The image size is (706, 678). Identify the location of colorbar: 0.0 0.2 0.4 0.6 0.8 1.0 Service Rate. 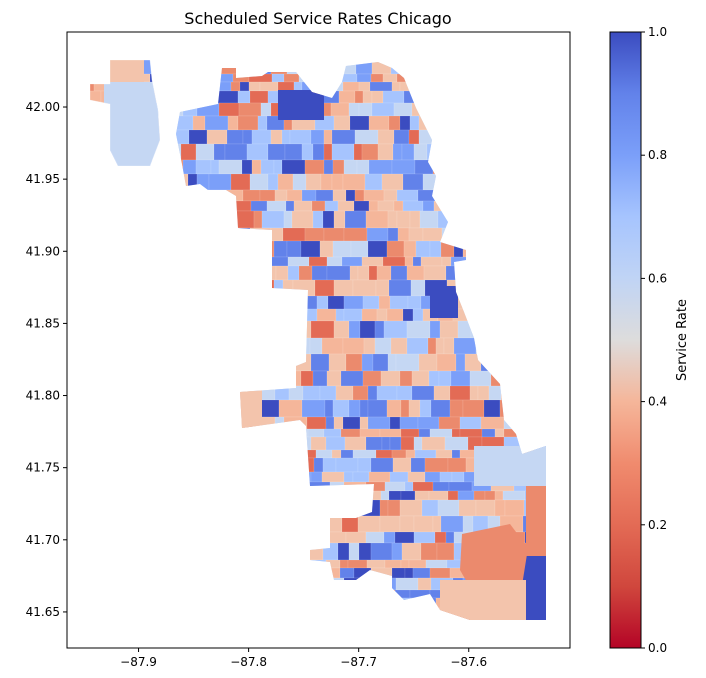
(649, 340).